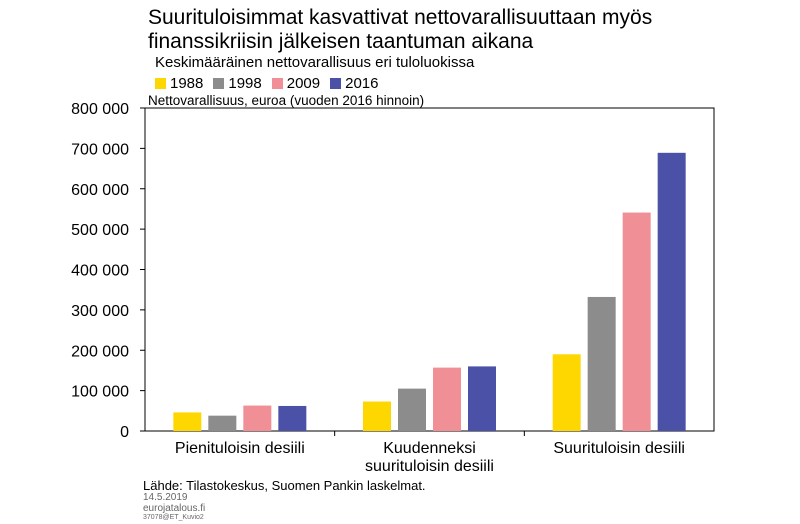  Describe the element at coordinates (174, 508) in the screenshot. I see `site-name: eurojatalous.fi` at that location.